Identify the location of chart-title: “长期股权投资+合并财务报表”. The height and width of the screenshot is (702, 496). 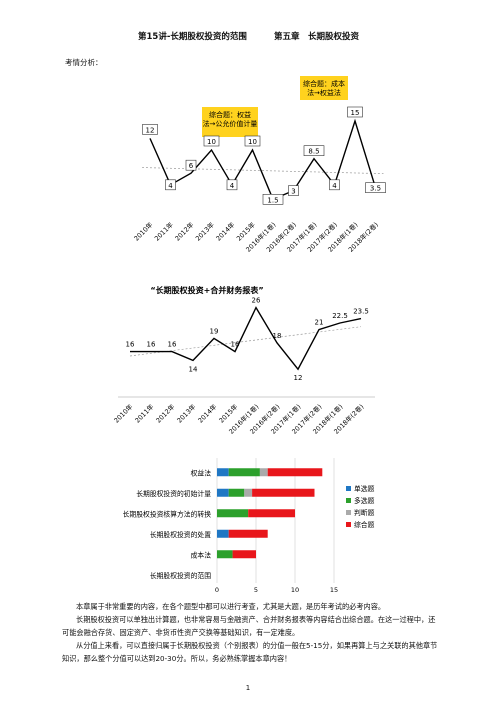
(206, 290).